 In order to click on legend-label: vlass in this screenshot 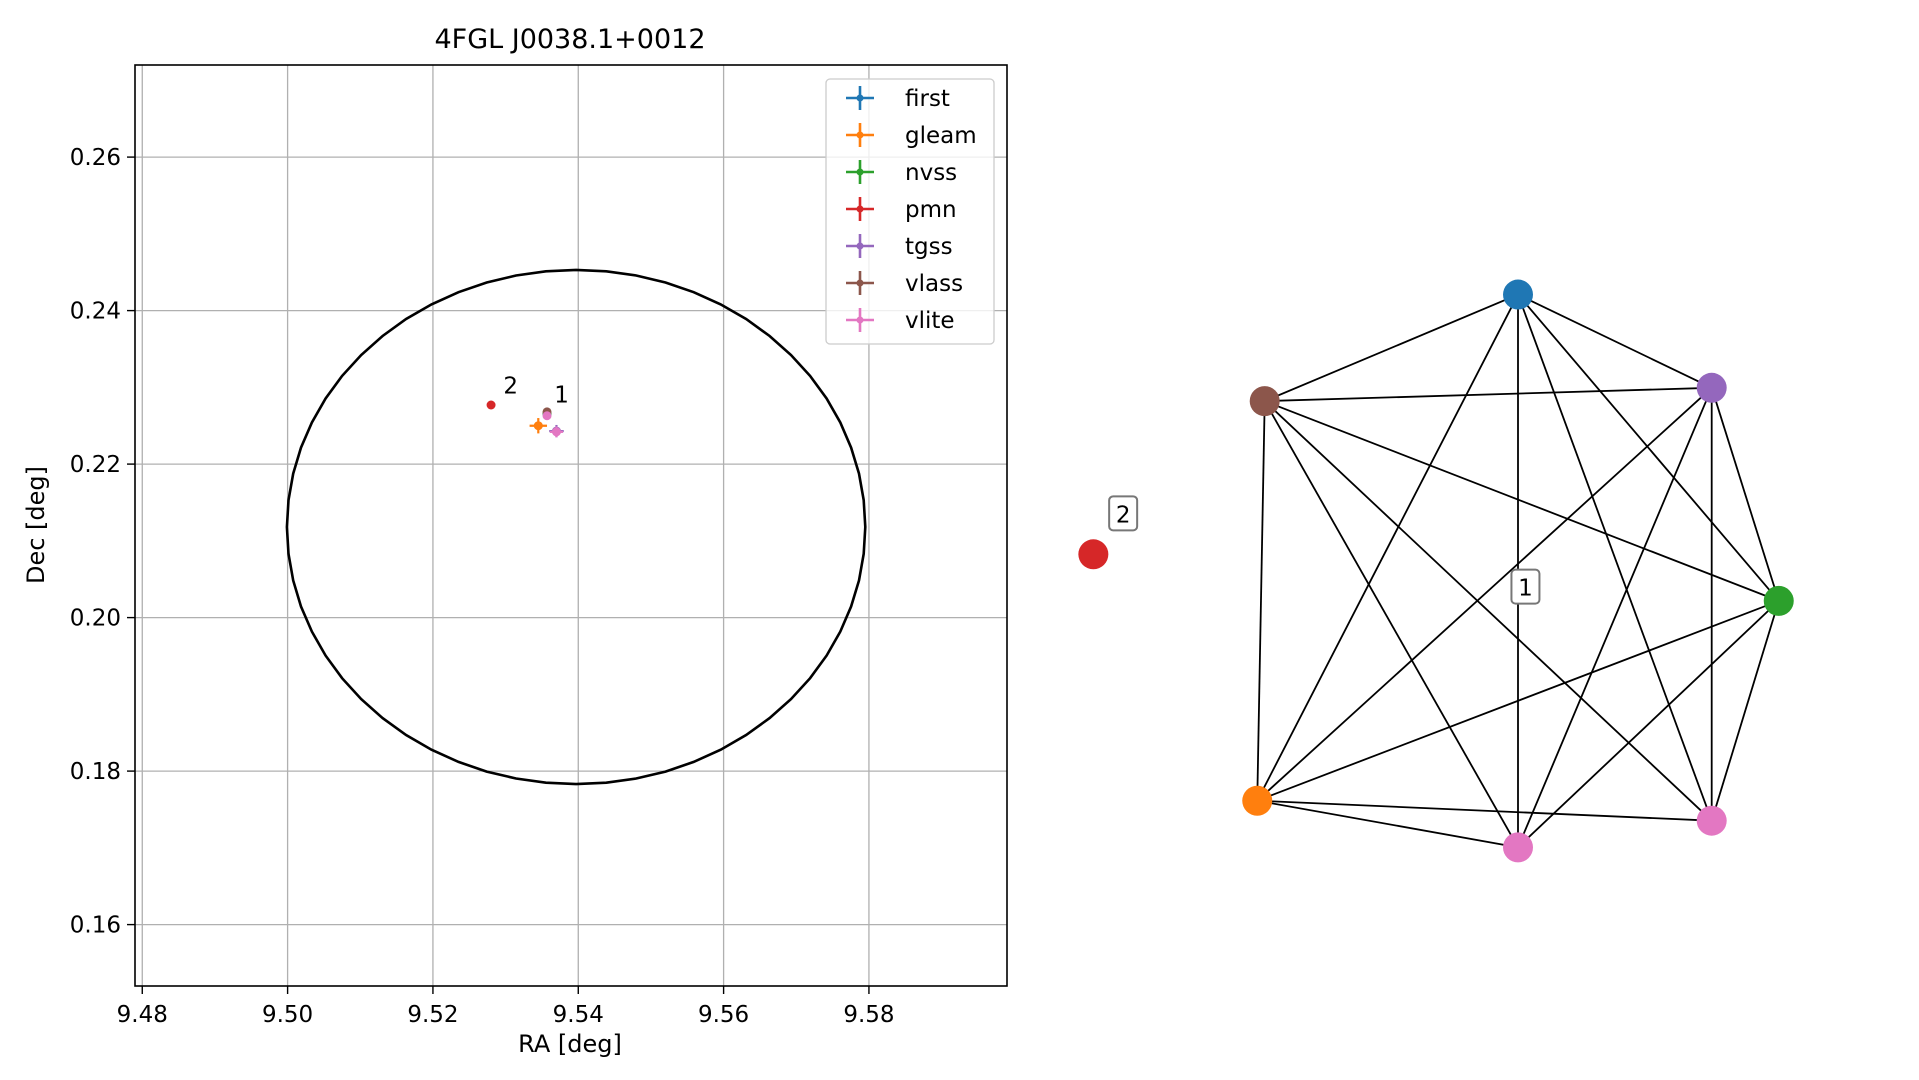, I will do `click(934, 284)`.